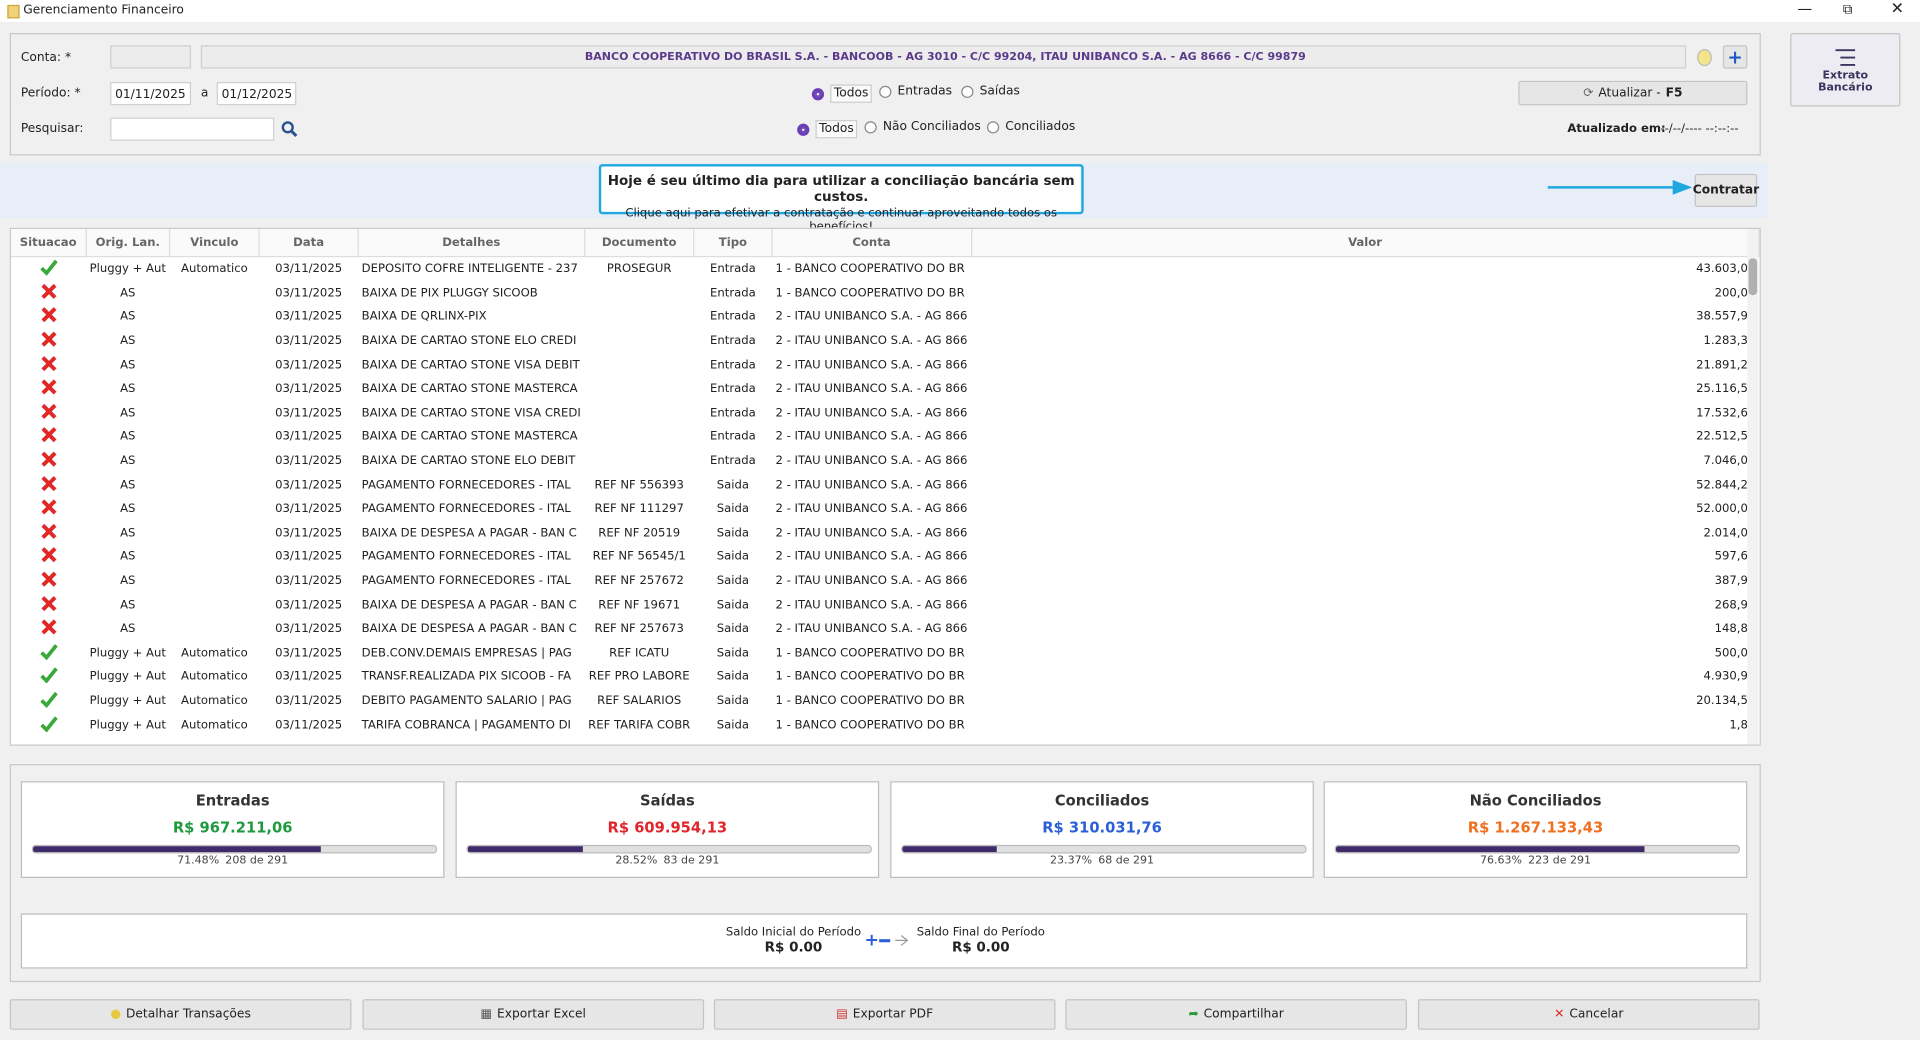  Describe the element at coordinates (1030, 126) in the screenshot. I see `radio-option: Conciliados` at that location.